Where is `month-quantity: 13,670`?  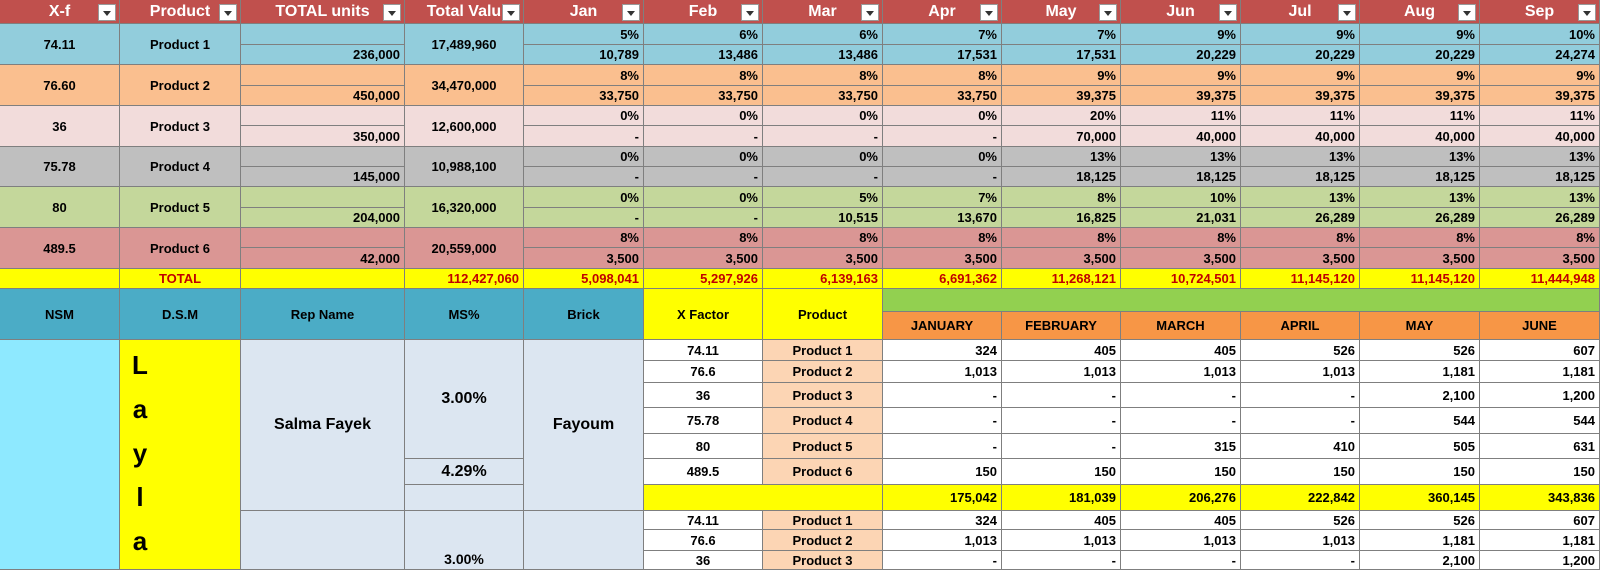
month-quantity: 13,670 is located at coordinates (942, 218).